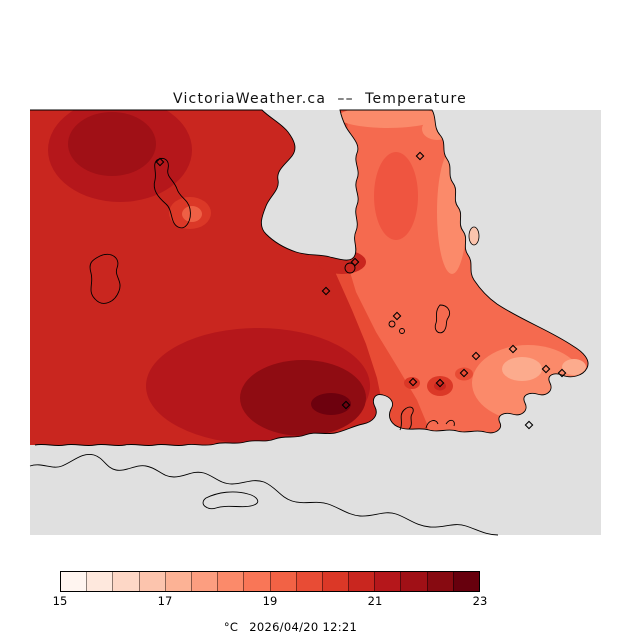  What do you see at coordinates (231, 627) in the screenshot?
I see `unit-label: °C` at bounding box center [231, 627].